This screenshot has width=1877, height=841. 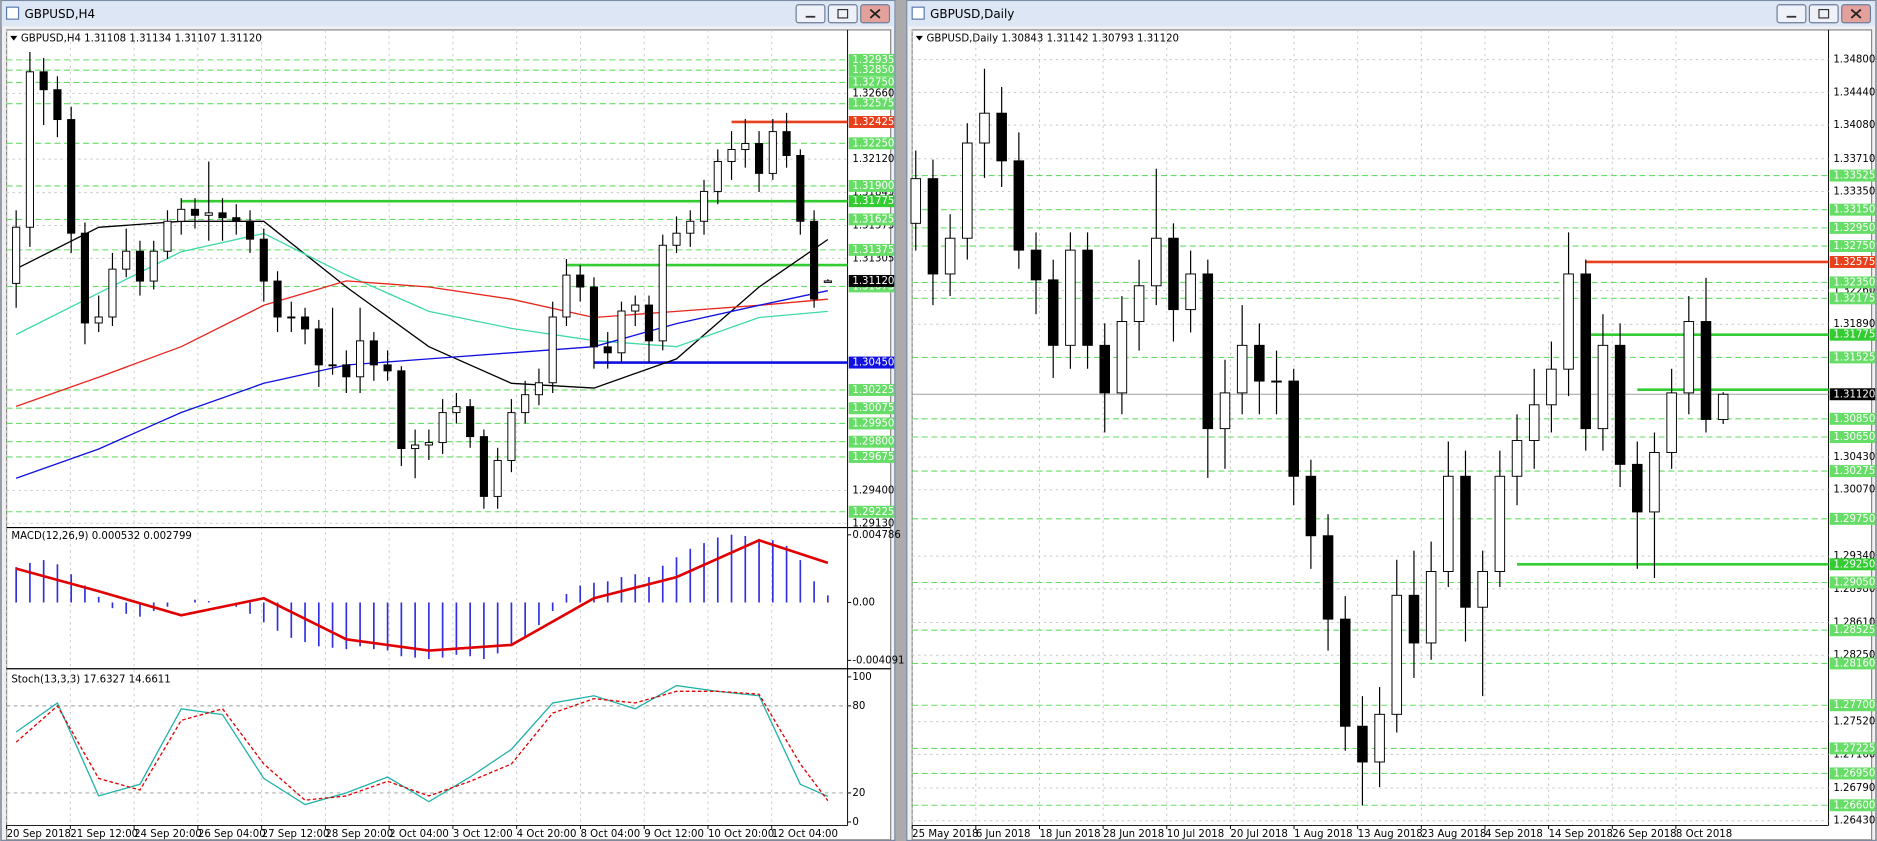 What do you see at coordinates (1854, 457) in the screenshot?
I see `y-tick-label: 1.30430` at bounding box center [1854, 457].